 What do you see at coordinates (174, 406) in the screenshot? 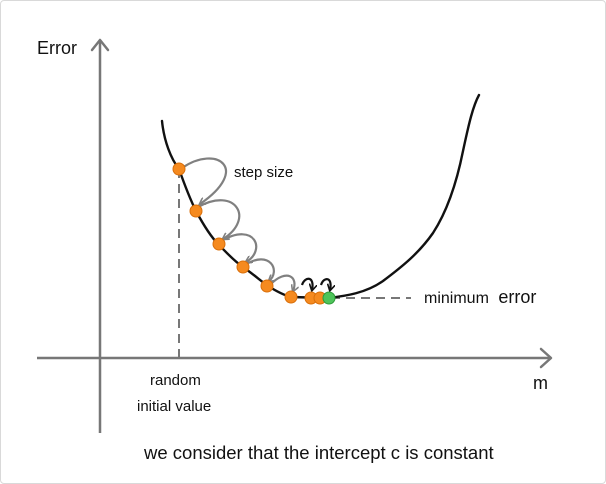
I see `initial-value-label: initial value` at bounding box center [174, 406].